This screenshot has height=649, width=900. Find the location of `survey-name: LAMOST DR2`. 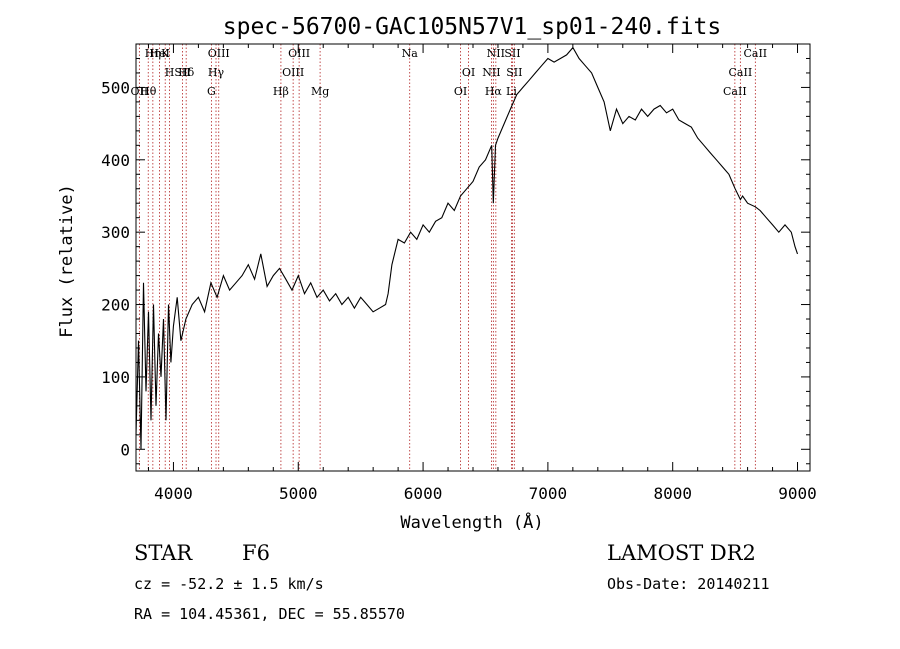

survey-name: LAMOST DR2 is located at coordinates (681, 553).